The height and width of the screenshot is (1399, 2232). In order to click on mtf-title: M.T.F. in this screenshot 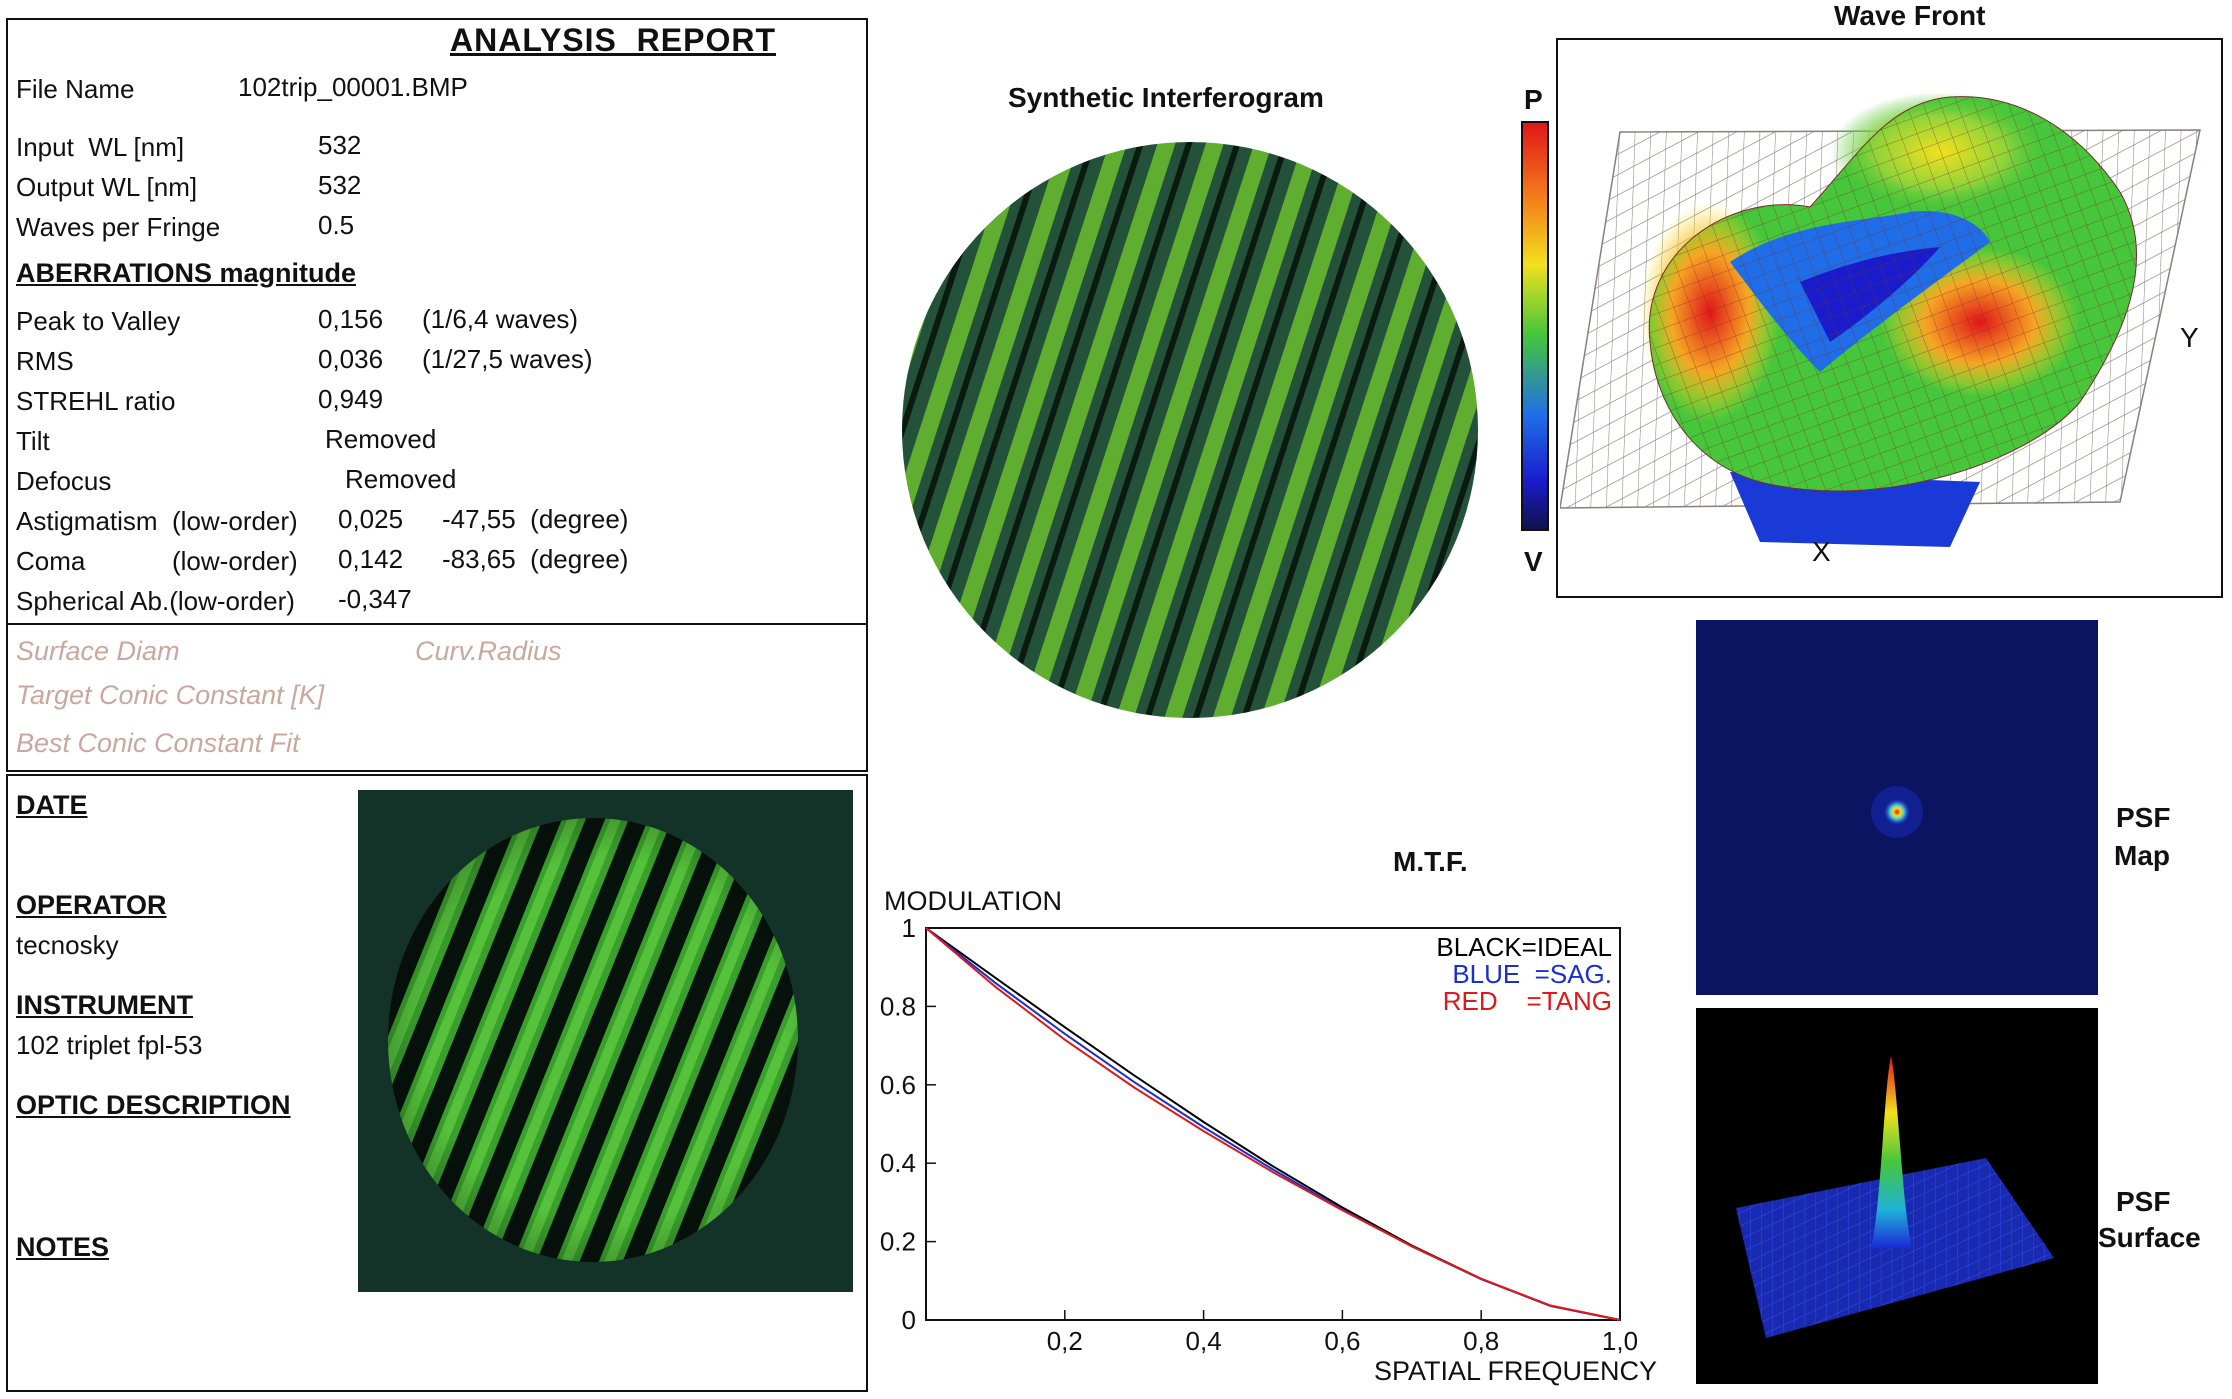, I will do `click(1430, 861)`.